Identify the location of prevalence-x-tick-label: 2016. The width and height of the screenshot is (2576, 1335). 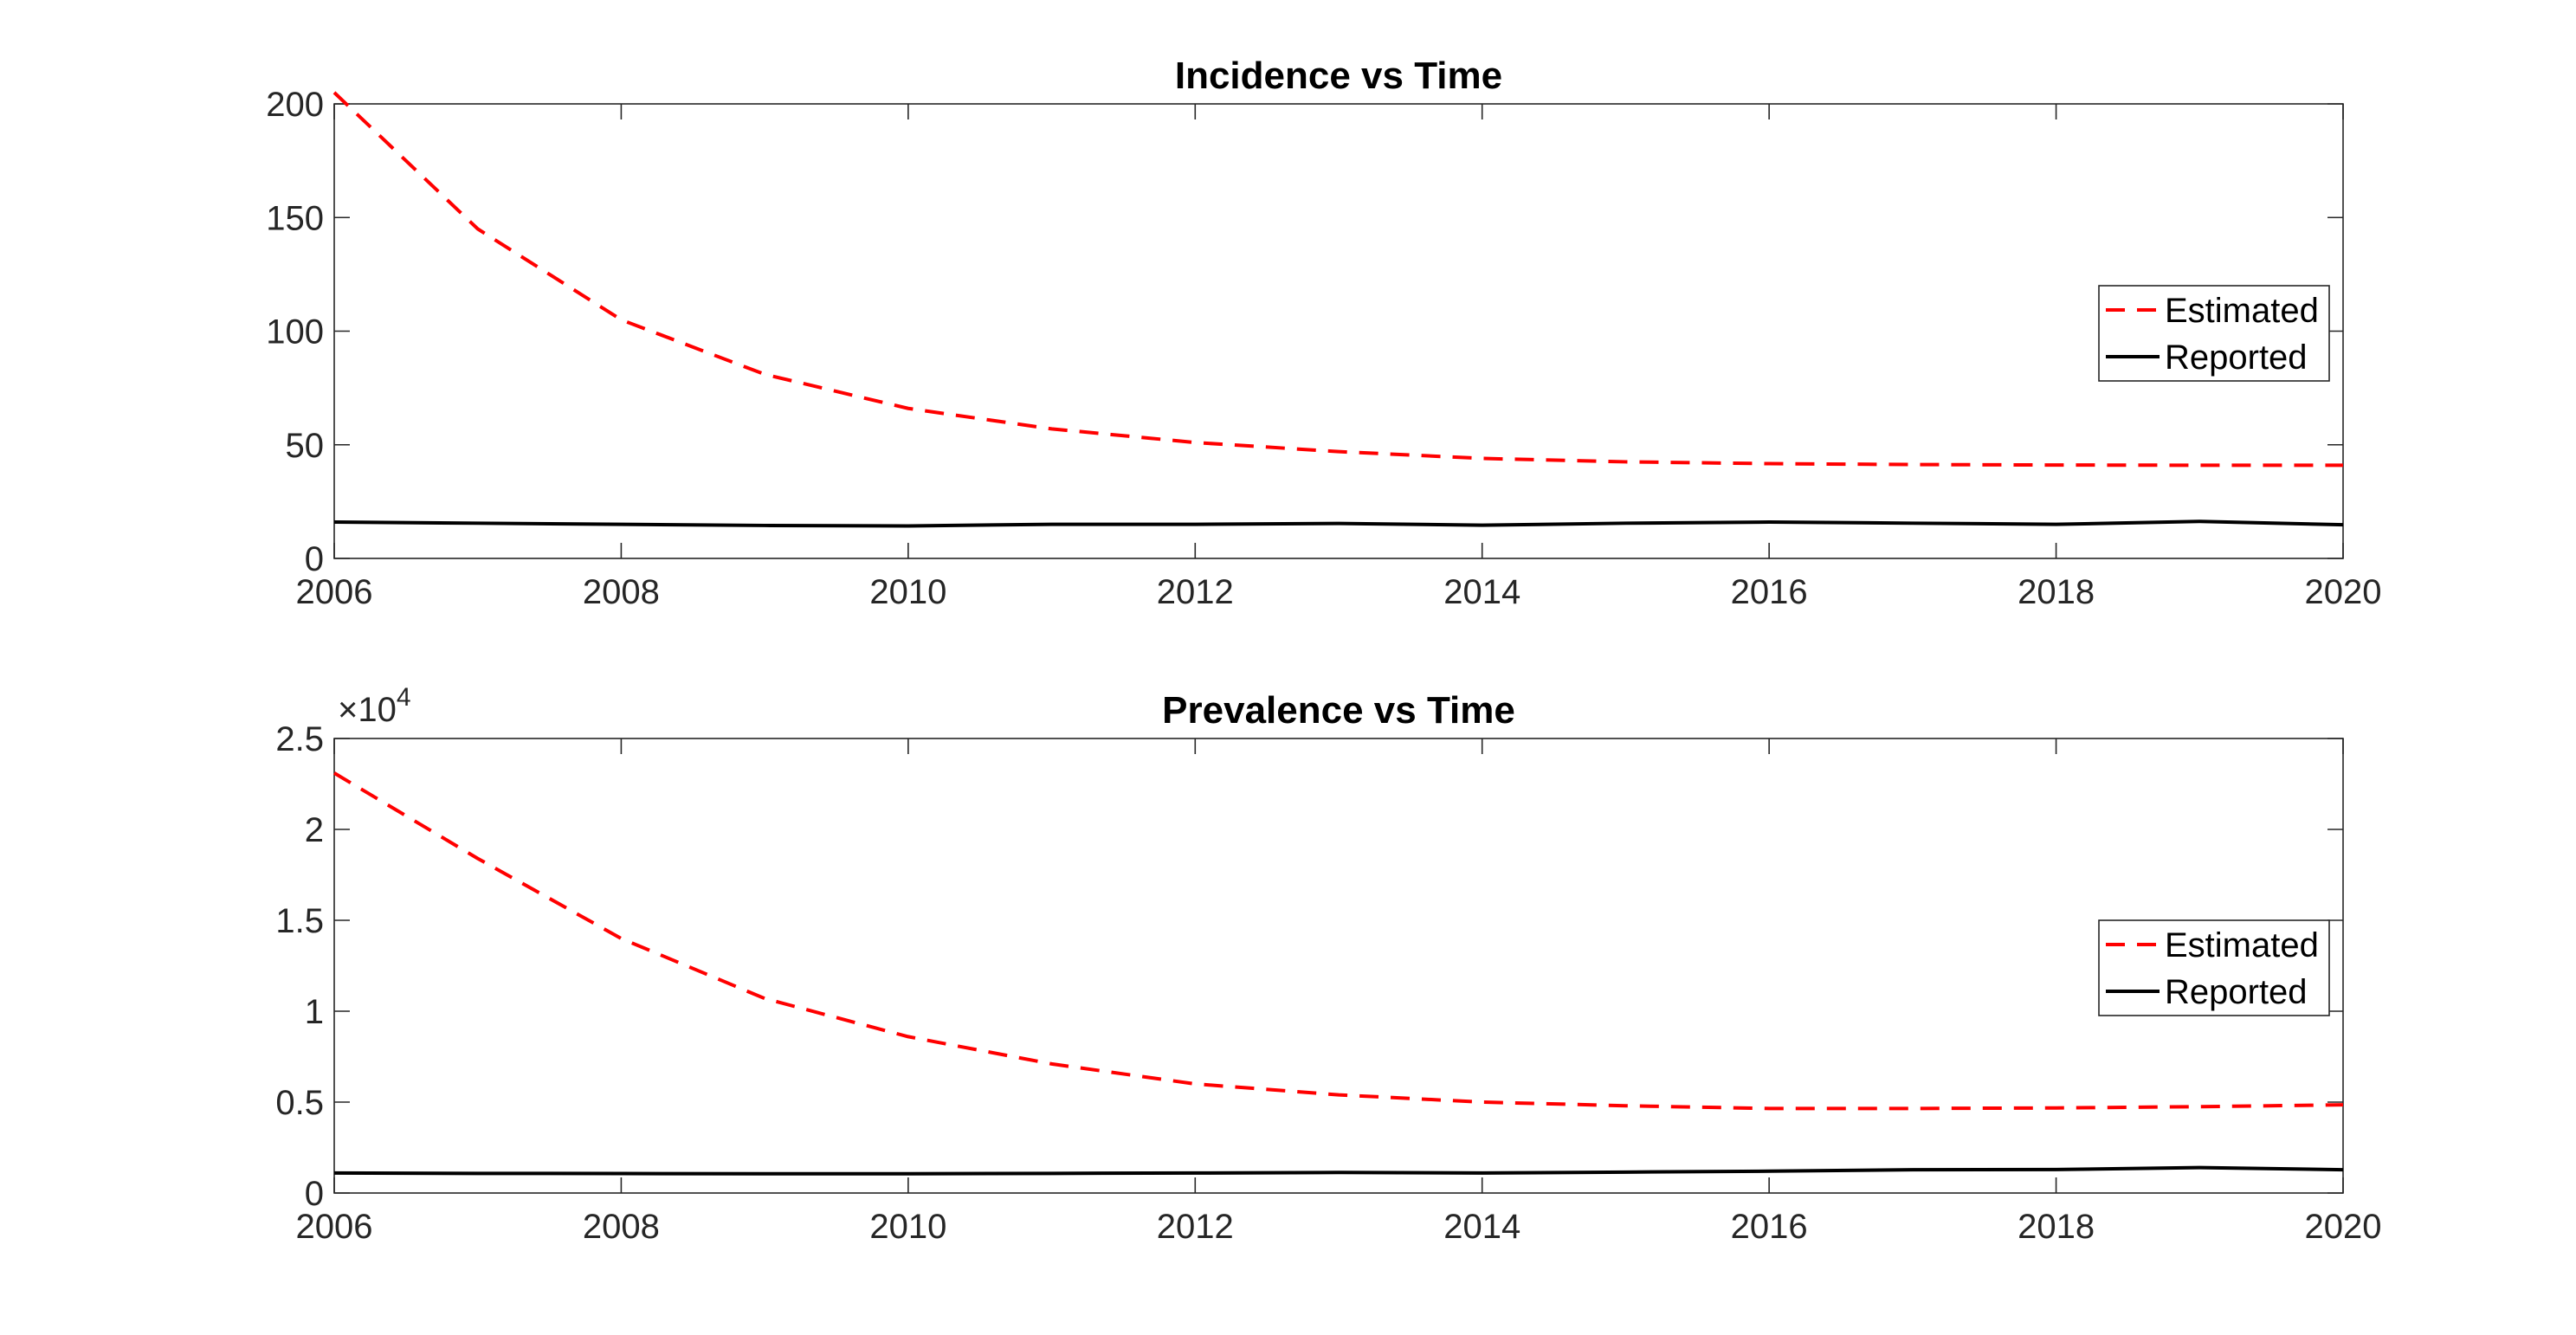
(1770, 1227).